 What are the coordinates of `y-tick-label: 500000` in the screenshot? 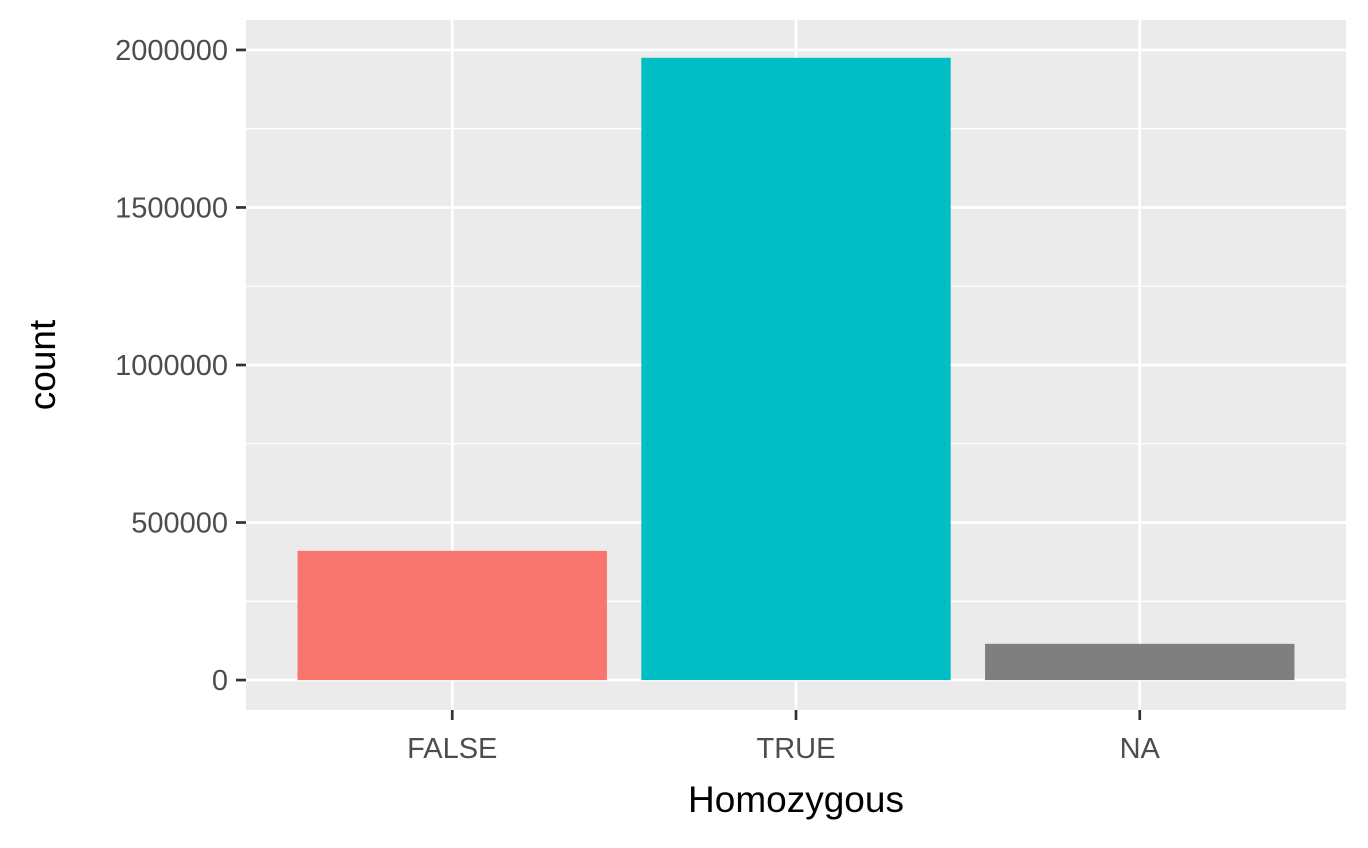 It's located at (179, 524).